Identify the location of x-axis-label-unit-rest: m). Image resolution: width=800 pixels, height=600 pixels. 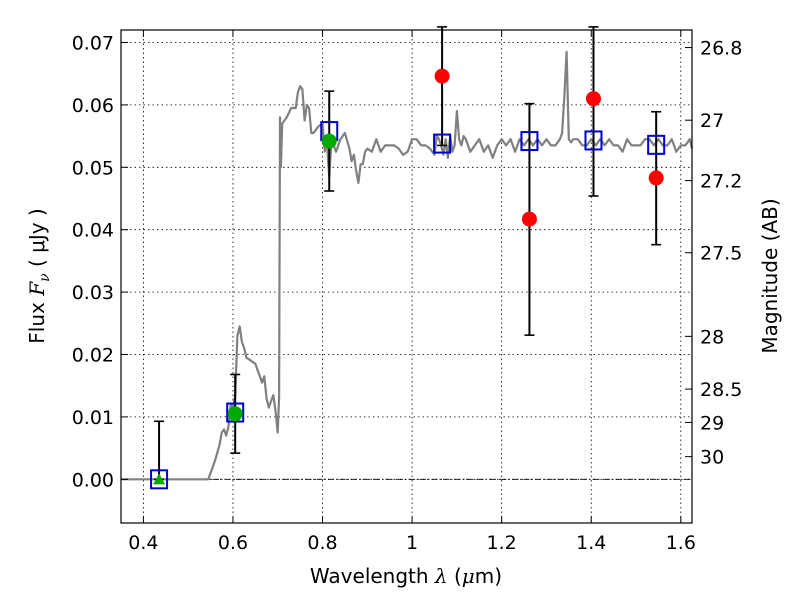
(488, 576).